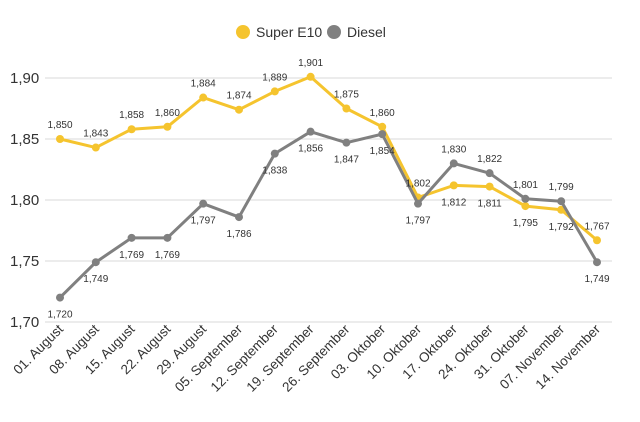 Image resolution: width=640 pixels, height=422 pixels. Describe the element at coordinates (453, 202) in the screenshot. I see `data-label-super-e10: 1,812` at that location.